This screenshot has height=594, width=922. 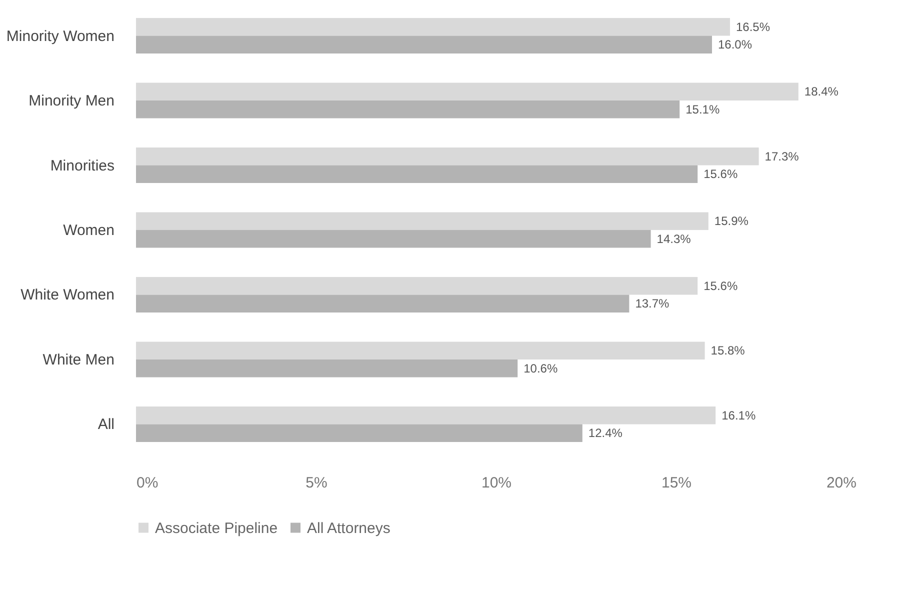 What do you see at coordinates (821, 91) in the screenshot?
I see `data-label: 18.4%` at bounding box center [821, 91].